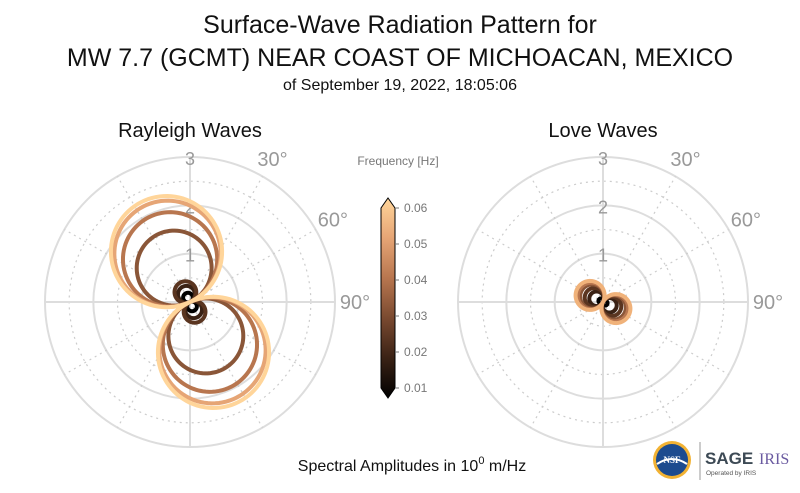  What do you see at coordinates (416, 280) in the screenshot?
I see `colorbar-tick-label: 0.04` at bounding box center [416, 280].